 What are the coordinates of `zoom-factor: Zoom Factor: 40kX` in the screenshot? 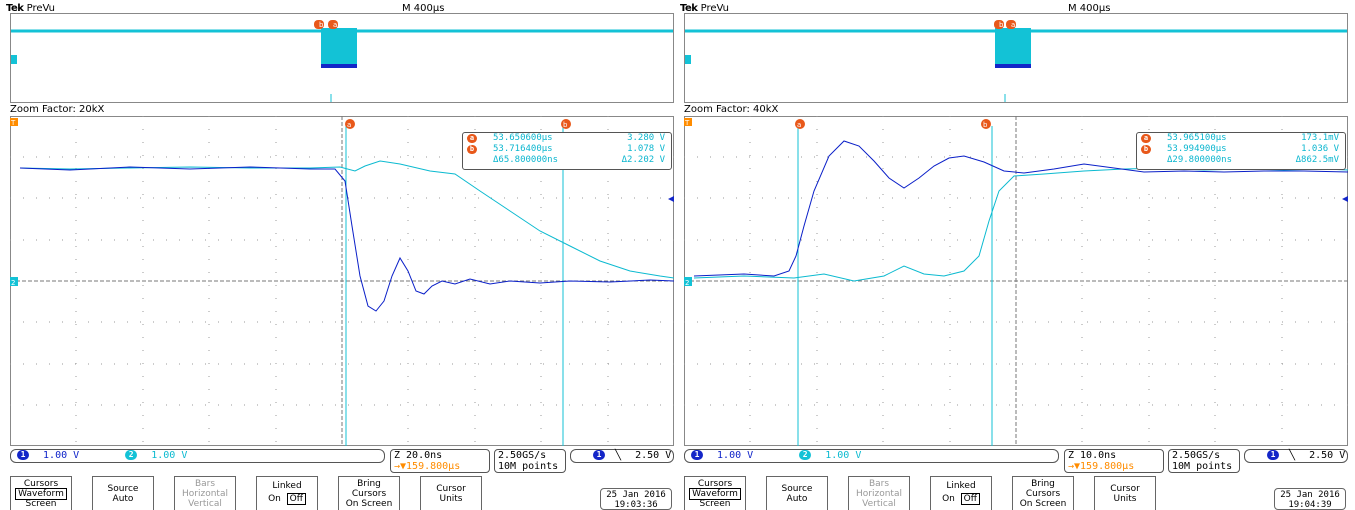 It's located at (731, 109).